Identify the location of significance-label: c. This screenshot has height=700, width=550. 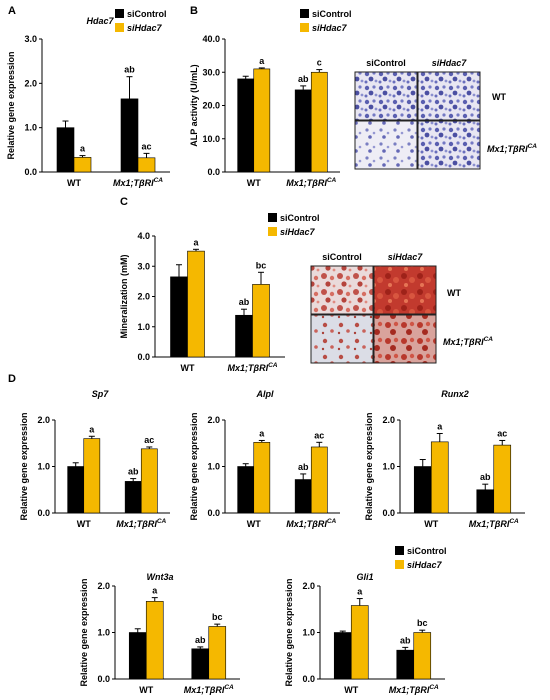
(319, 63).